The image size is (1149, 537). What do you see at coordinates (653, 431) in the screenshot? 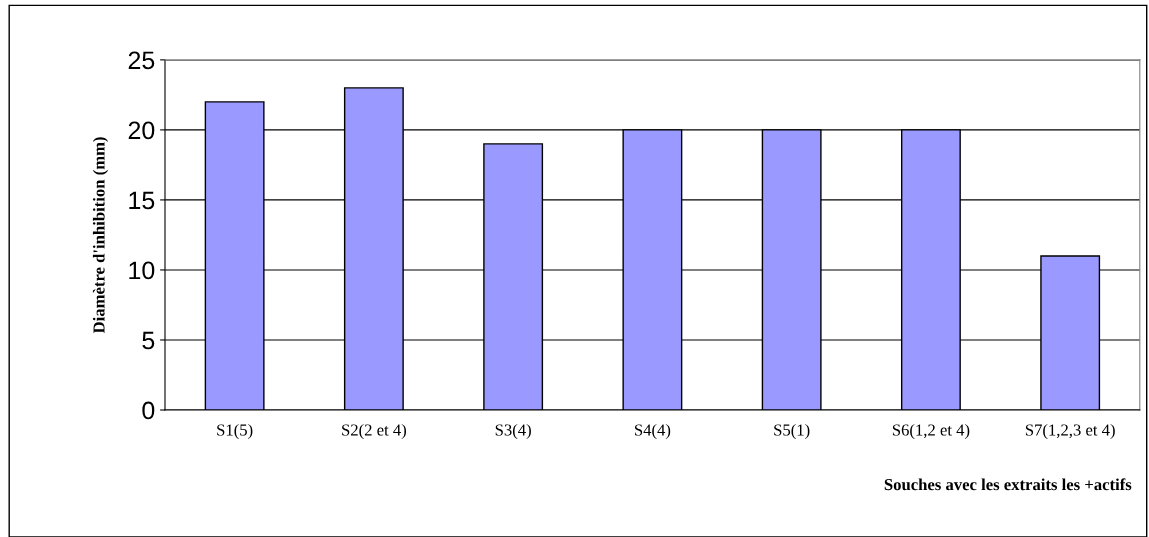
I see `x-tick-label: S4(4)` at bounding box center [653, 431].